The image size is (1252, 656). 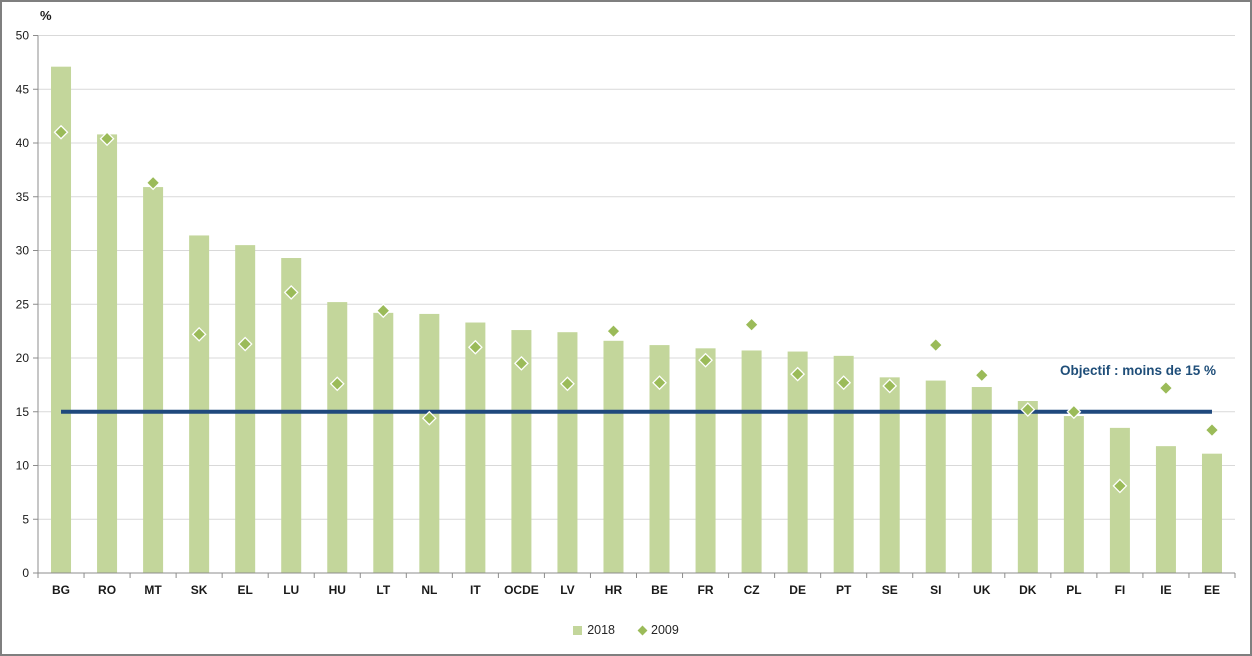 What do you see at coordinates (601, 630) in the screenshot?
I see `legend-label-2018: 2018` at bounding box center [601, 630].